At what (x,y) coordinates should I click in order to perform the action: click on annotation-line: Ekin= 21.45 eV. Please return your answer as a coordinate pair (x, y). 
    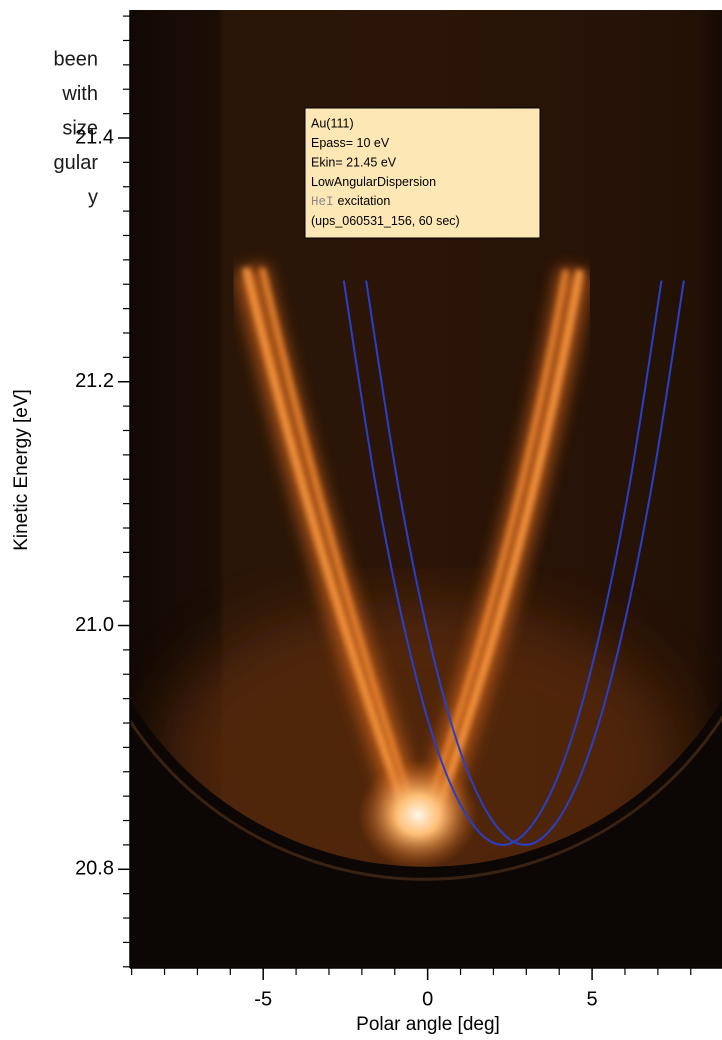
    Looking at the image, I should click on (354, 162).